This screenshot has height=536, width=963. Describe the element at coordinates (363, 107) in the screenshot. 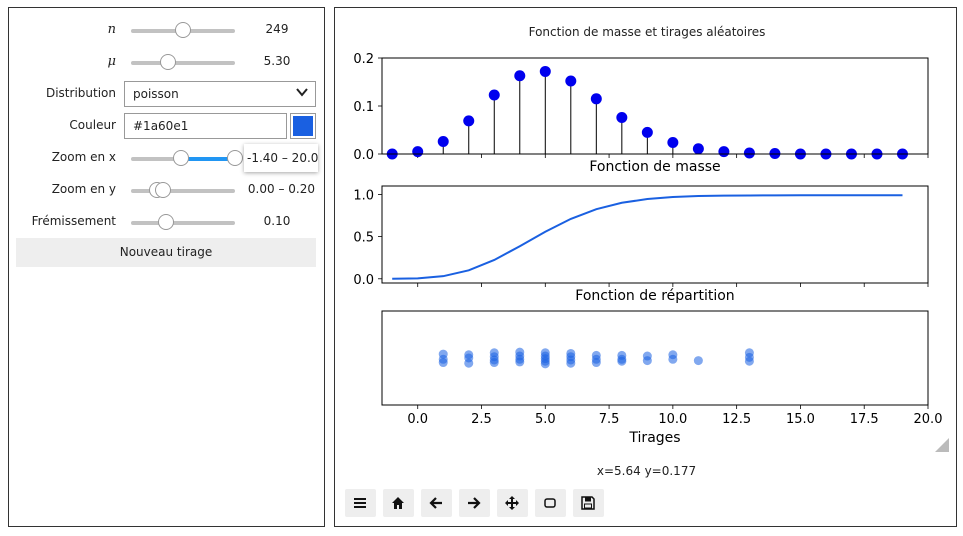

I see `y-tick-label: 0.1` at that location.